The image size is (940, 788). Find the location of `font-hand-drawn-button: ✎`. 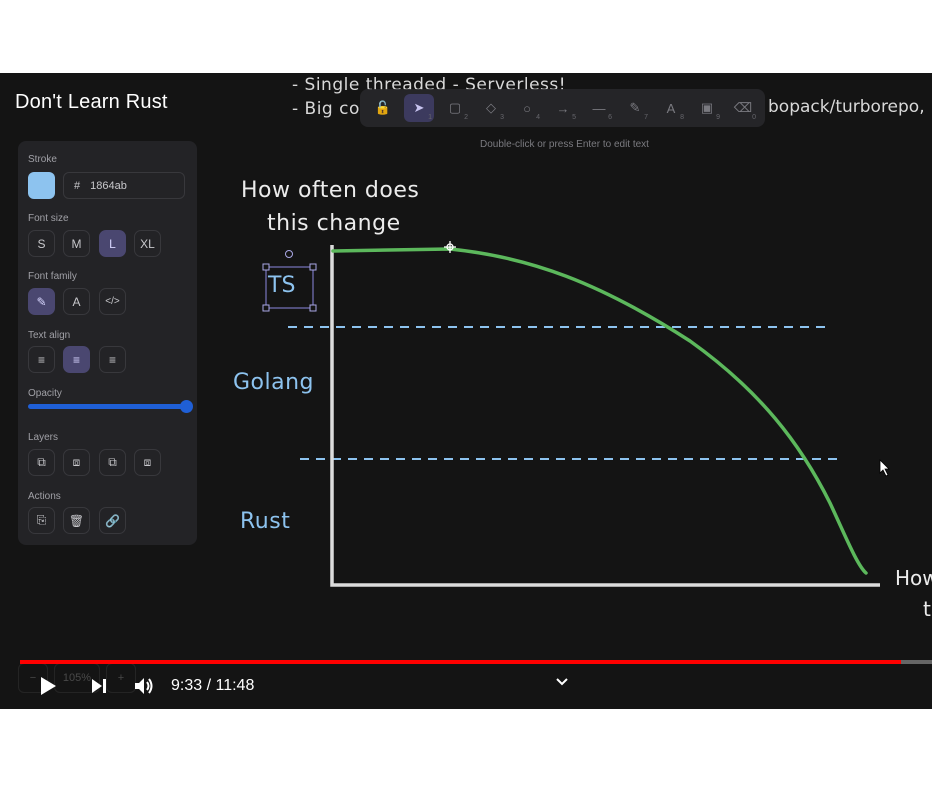

font-hand-drawn-button: ✎ is located at coordinates (41, 301).